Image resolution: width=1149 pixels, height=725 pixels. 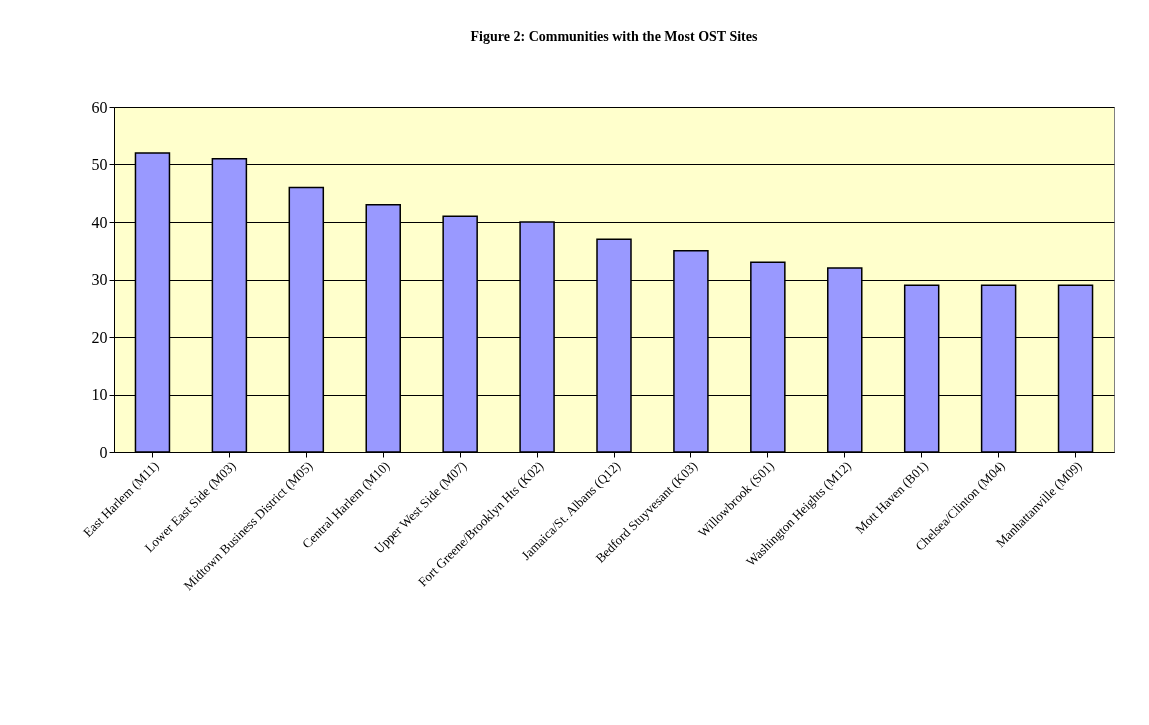 What do you see at coordinates (103, 452) in the screenshot?
I see `y-tick-label: 0` at bounding box center [103, 452].